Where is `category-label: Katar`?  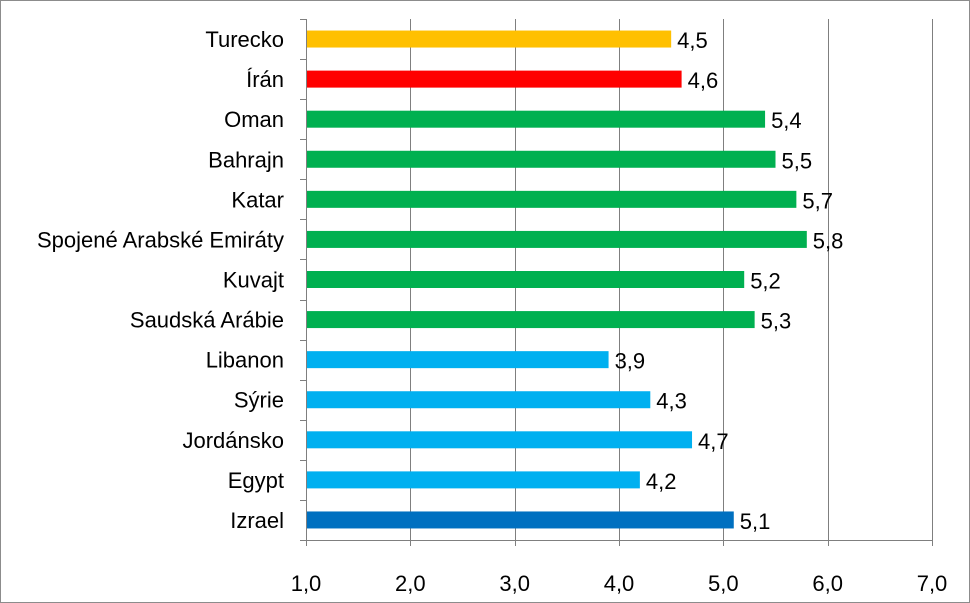
category-label: Katar is located at coordinates (257, 199).